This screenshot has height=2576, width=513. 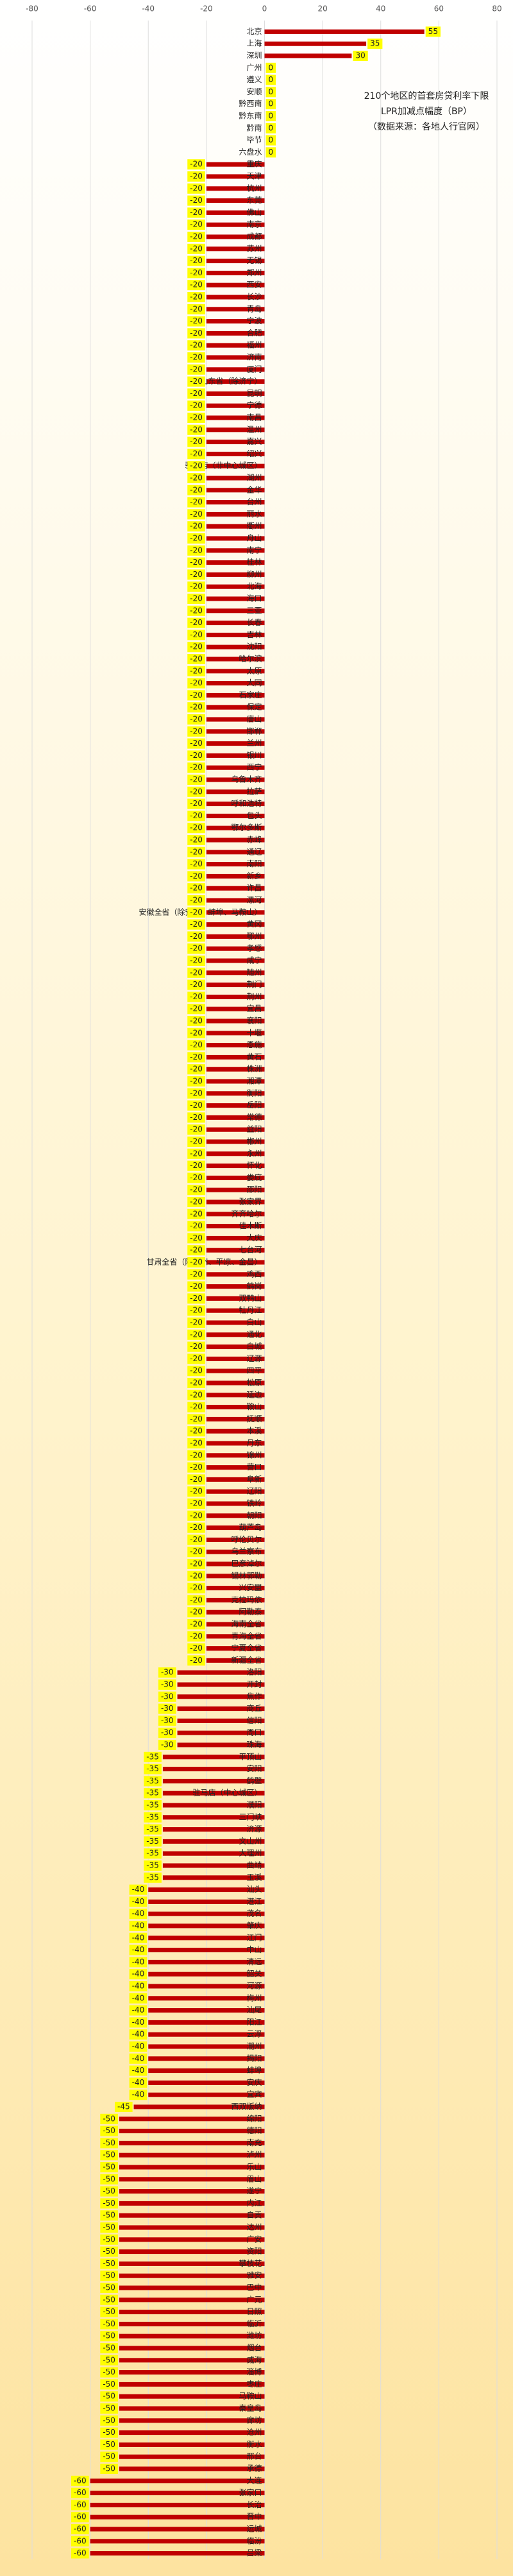 I want to click on category-label: 襄阳, so click(x=254, y=1021).